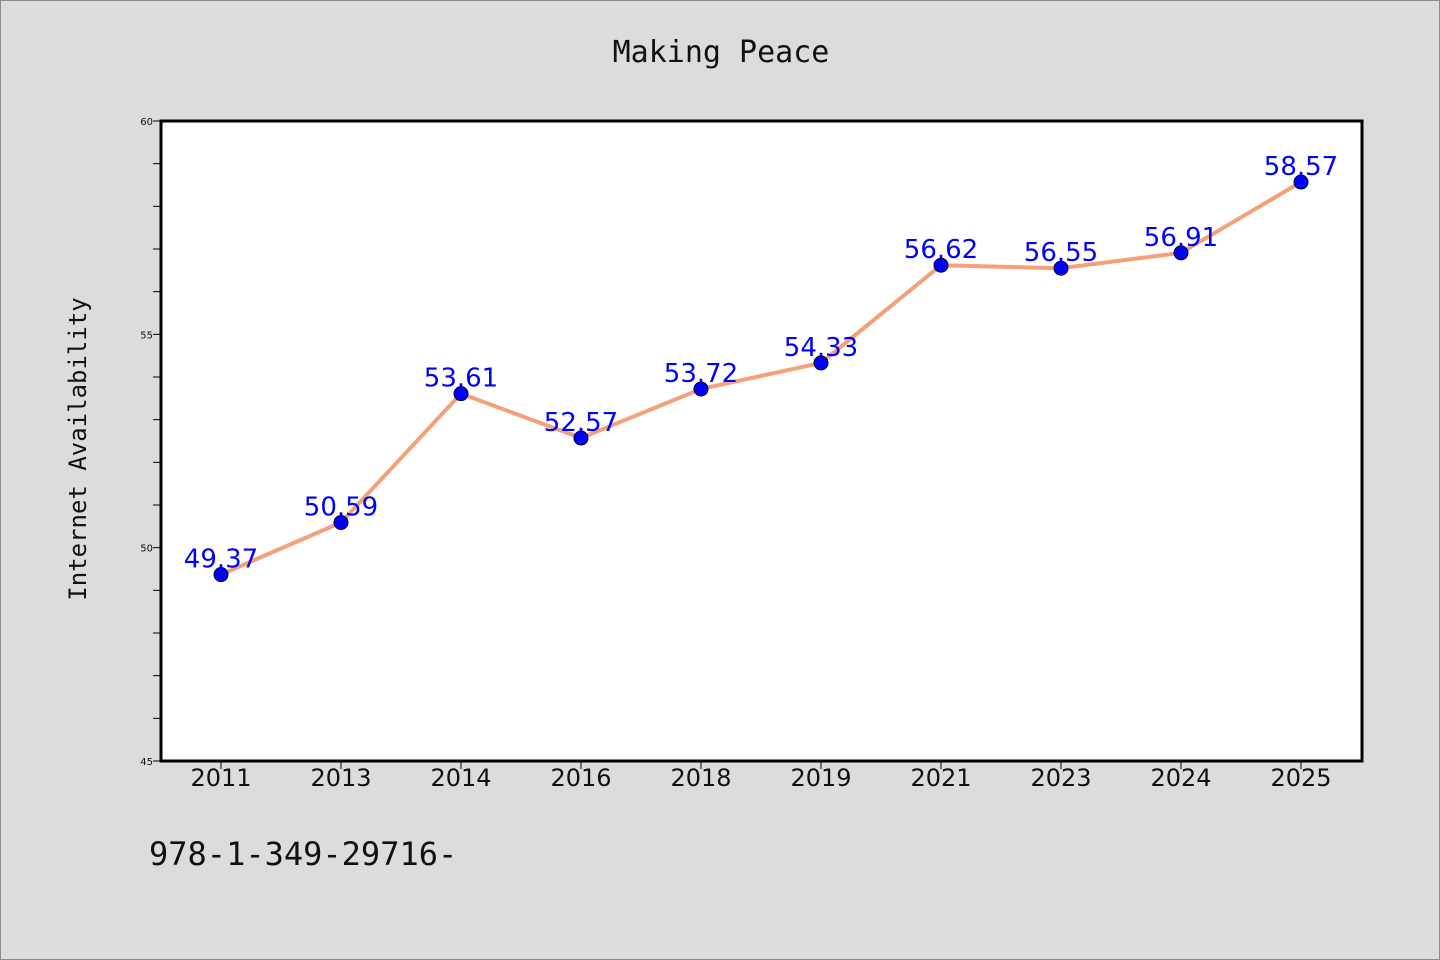  I want to click on data-label: 52.57, so click(581, 423).